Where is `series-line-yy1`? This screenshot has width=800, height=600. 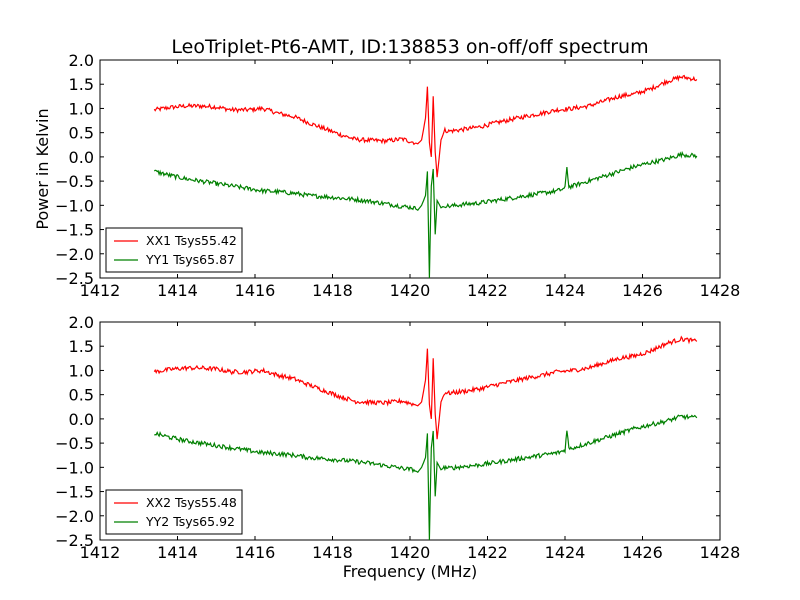 series-line-yy1 is located at coordinates (425, 214).